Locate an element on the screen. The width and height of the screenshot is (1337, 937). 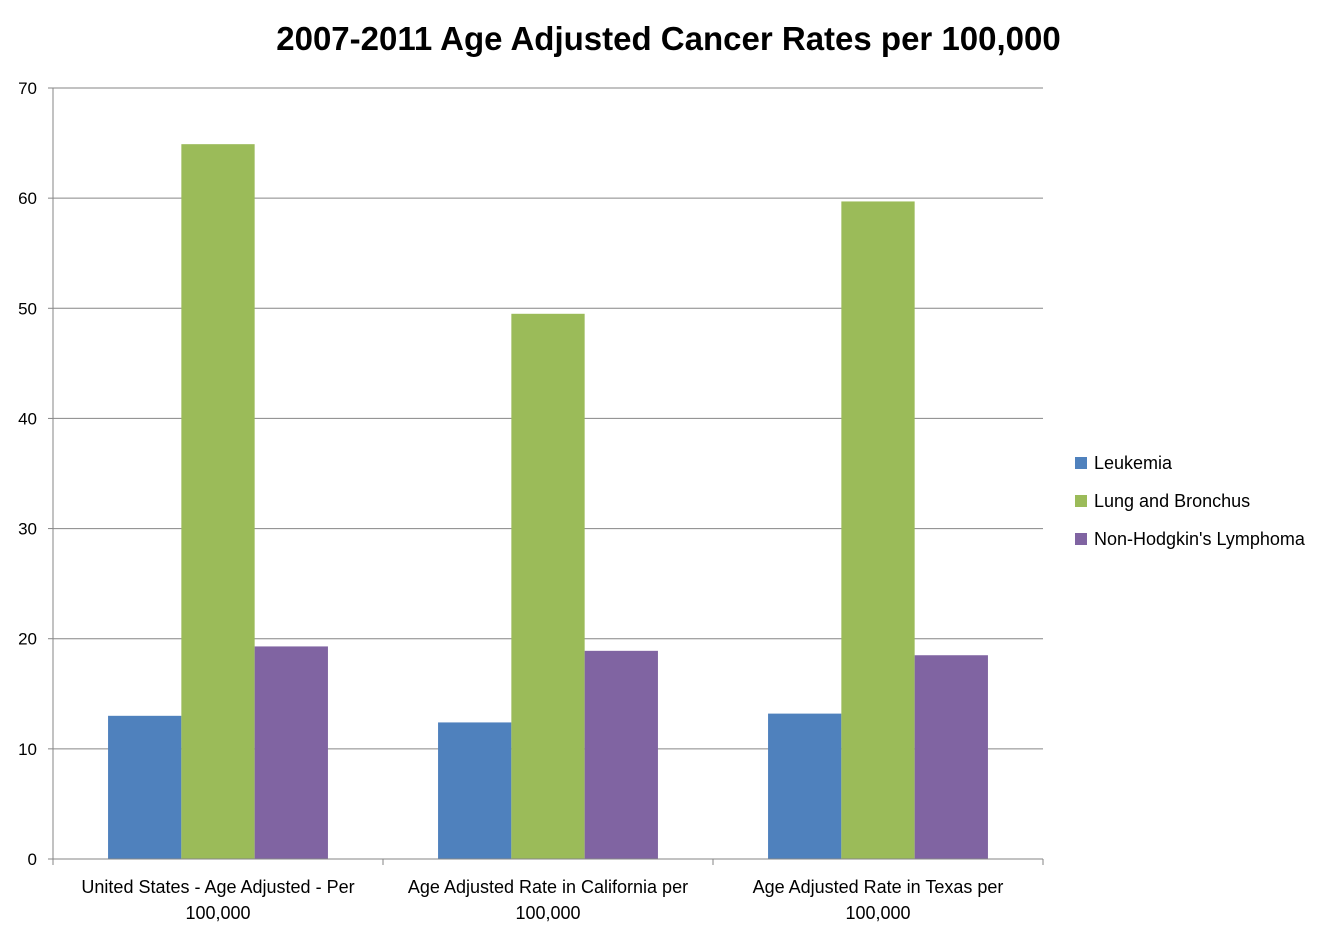
legend-label: Lung and Bronchus is located at coordinates (1172, 501).